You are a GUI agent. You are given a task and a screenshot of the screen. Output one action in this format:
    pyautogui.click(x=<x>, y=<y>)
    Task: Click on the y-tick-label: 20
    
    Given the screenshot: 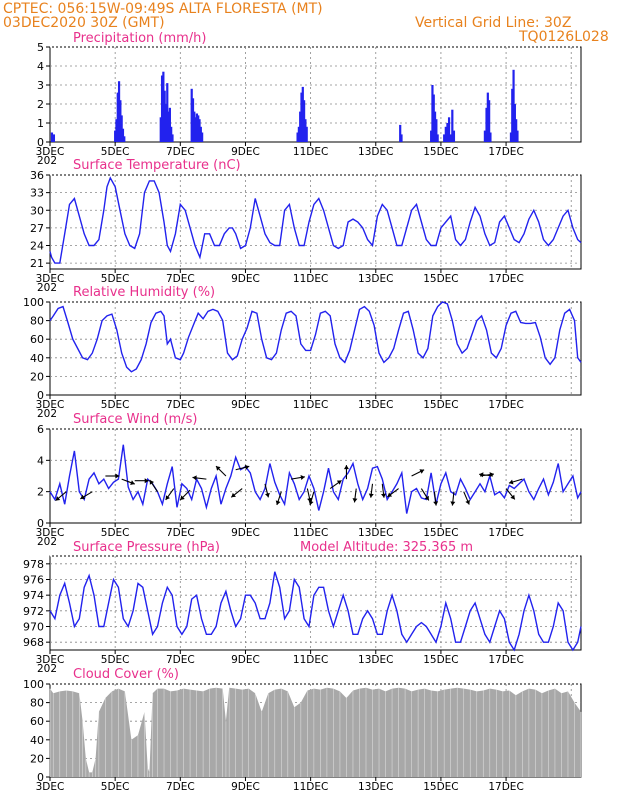 What is the action you would take?
    pyautogui.click(x=37, y=758)
    